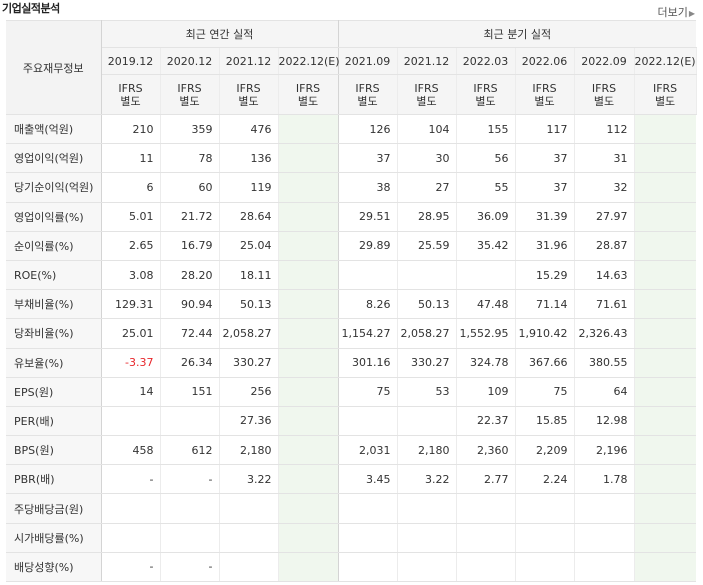  Describe the element at coordinates (190, 479) in the screenshot. I see `annual-value-cell: -` at that location.